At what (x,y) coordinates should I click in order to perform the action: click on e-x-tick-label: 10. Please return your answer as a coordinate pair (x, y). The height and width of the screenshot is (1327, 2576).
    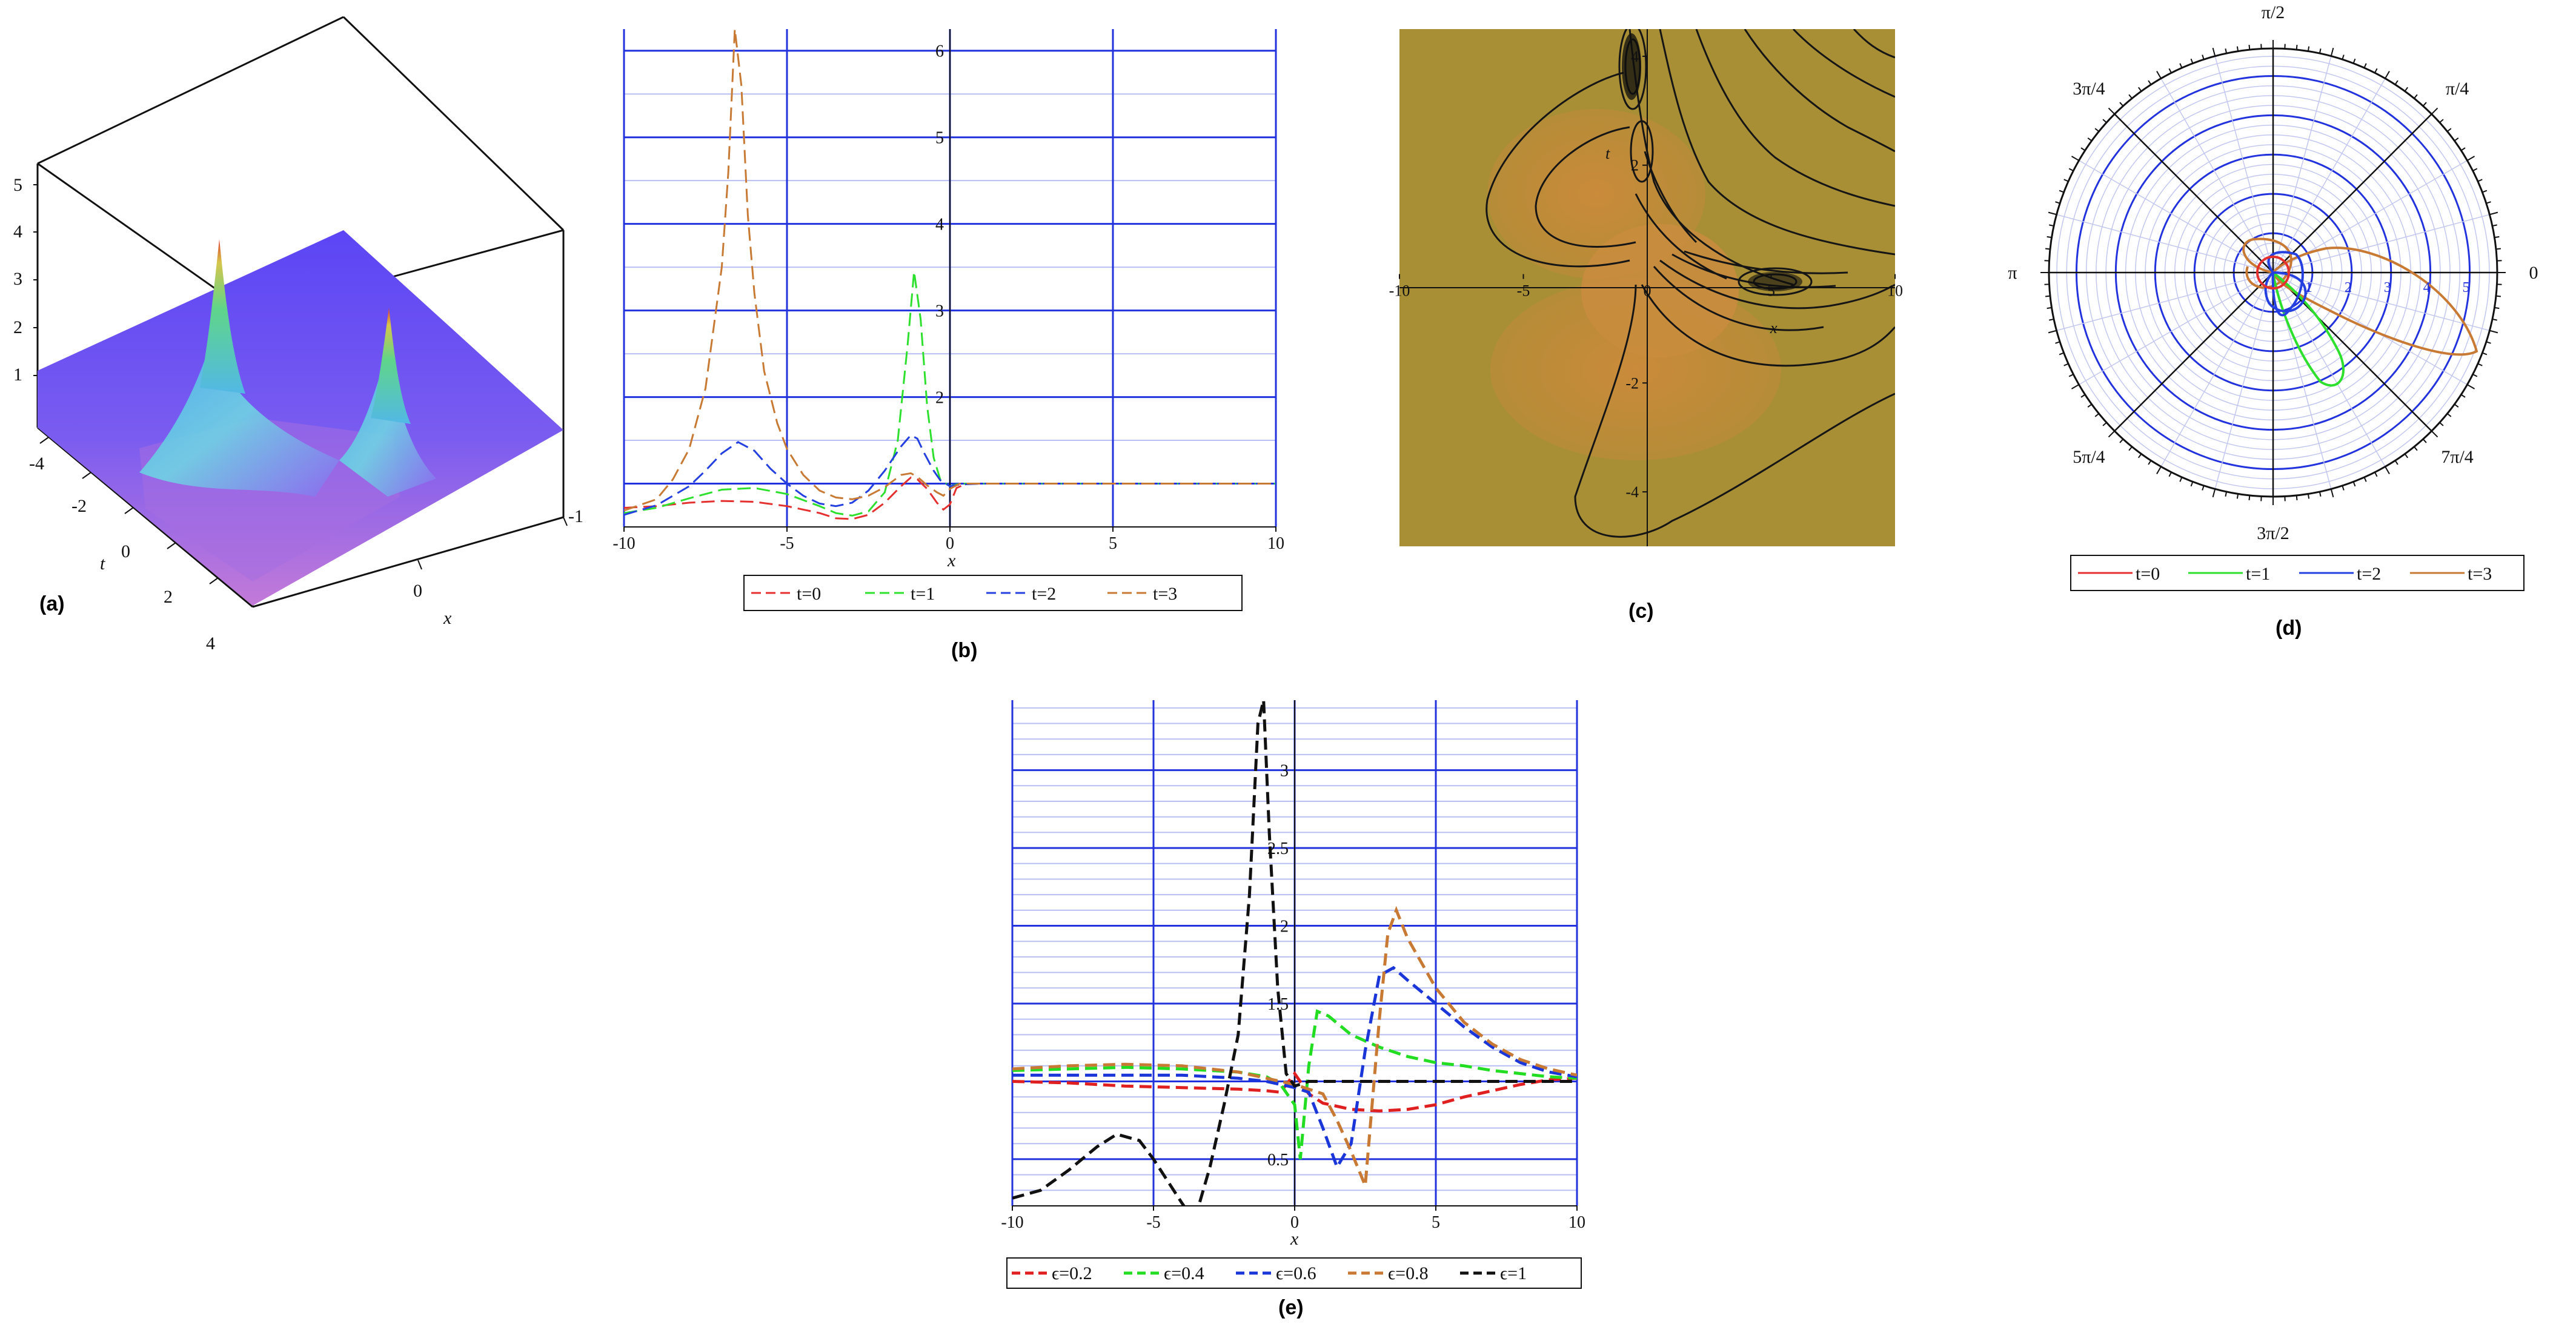
    Looking at the image, I should click on (1577, 1222).